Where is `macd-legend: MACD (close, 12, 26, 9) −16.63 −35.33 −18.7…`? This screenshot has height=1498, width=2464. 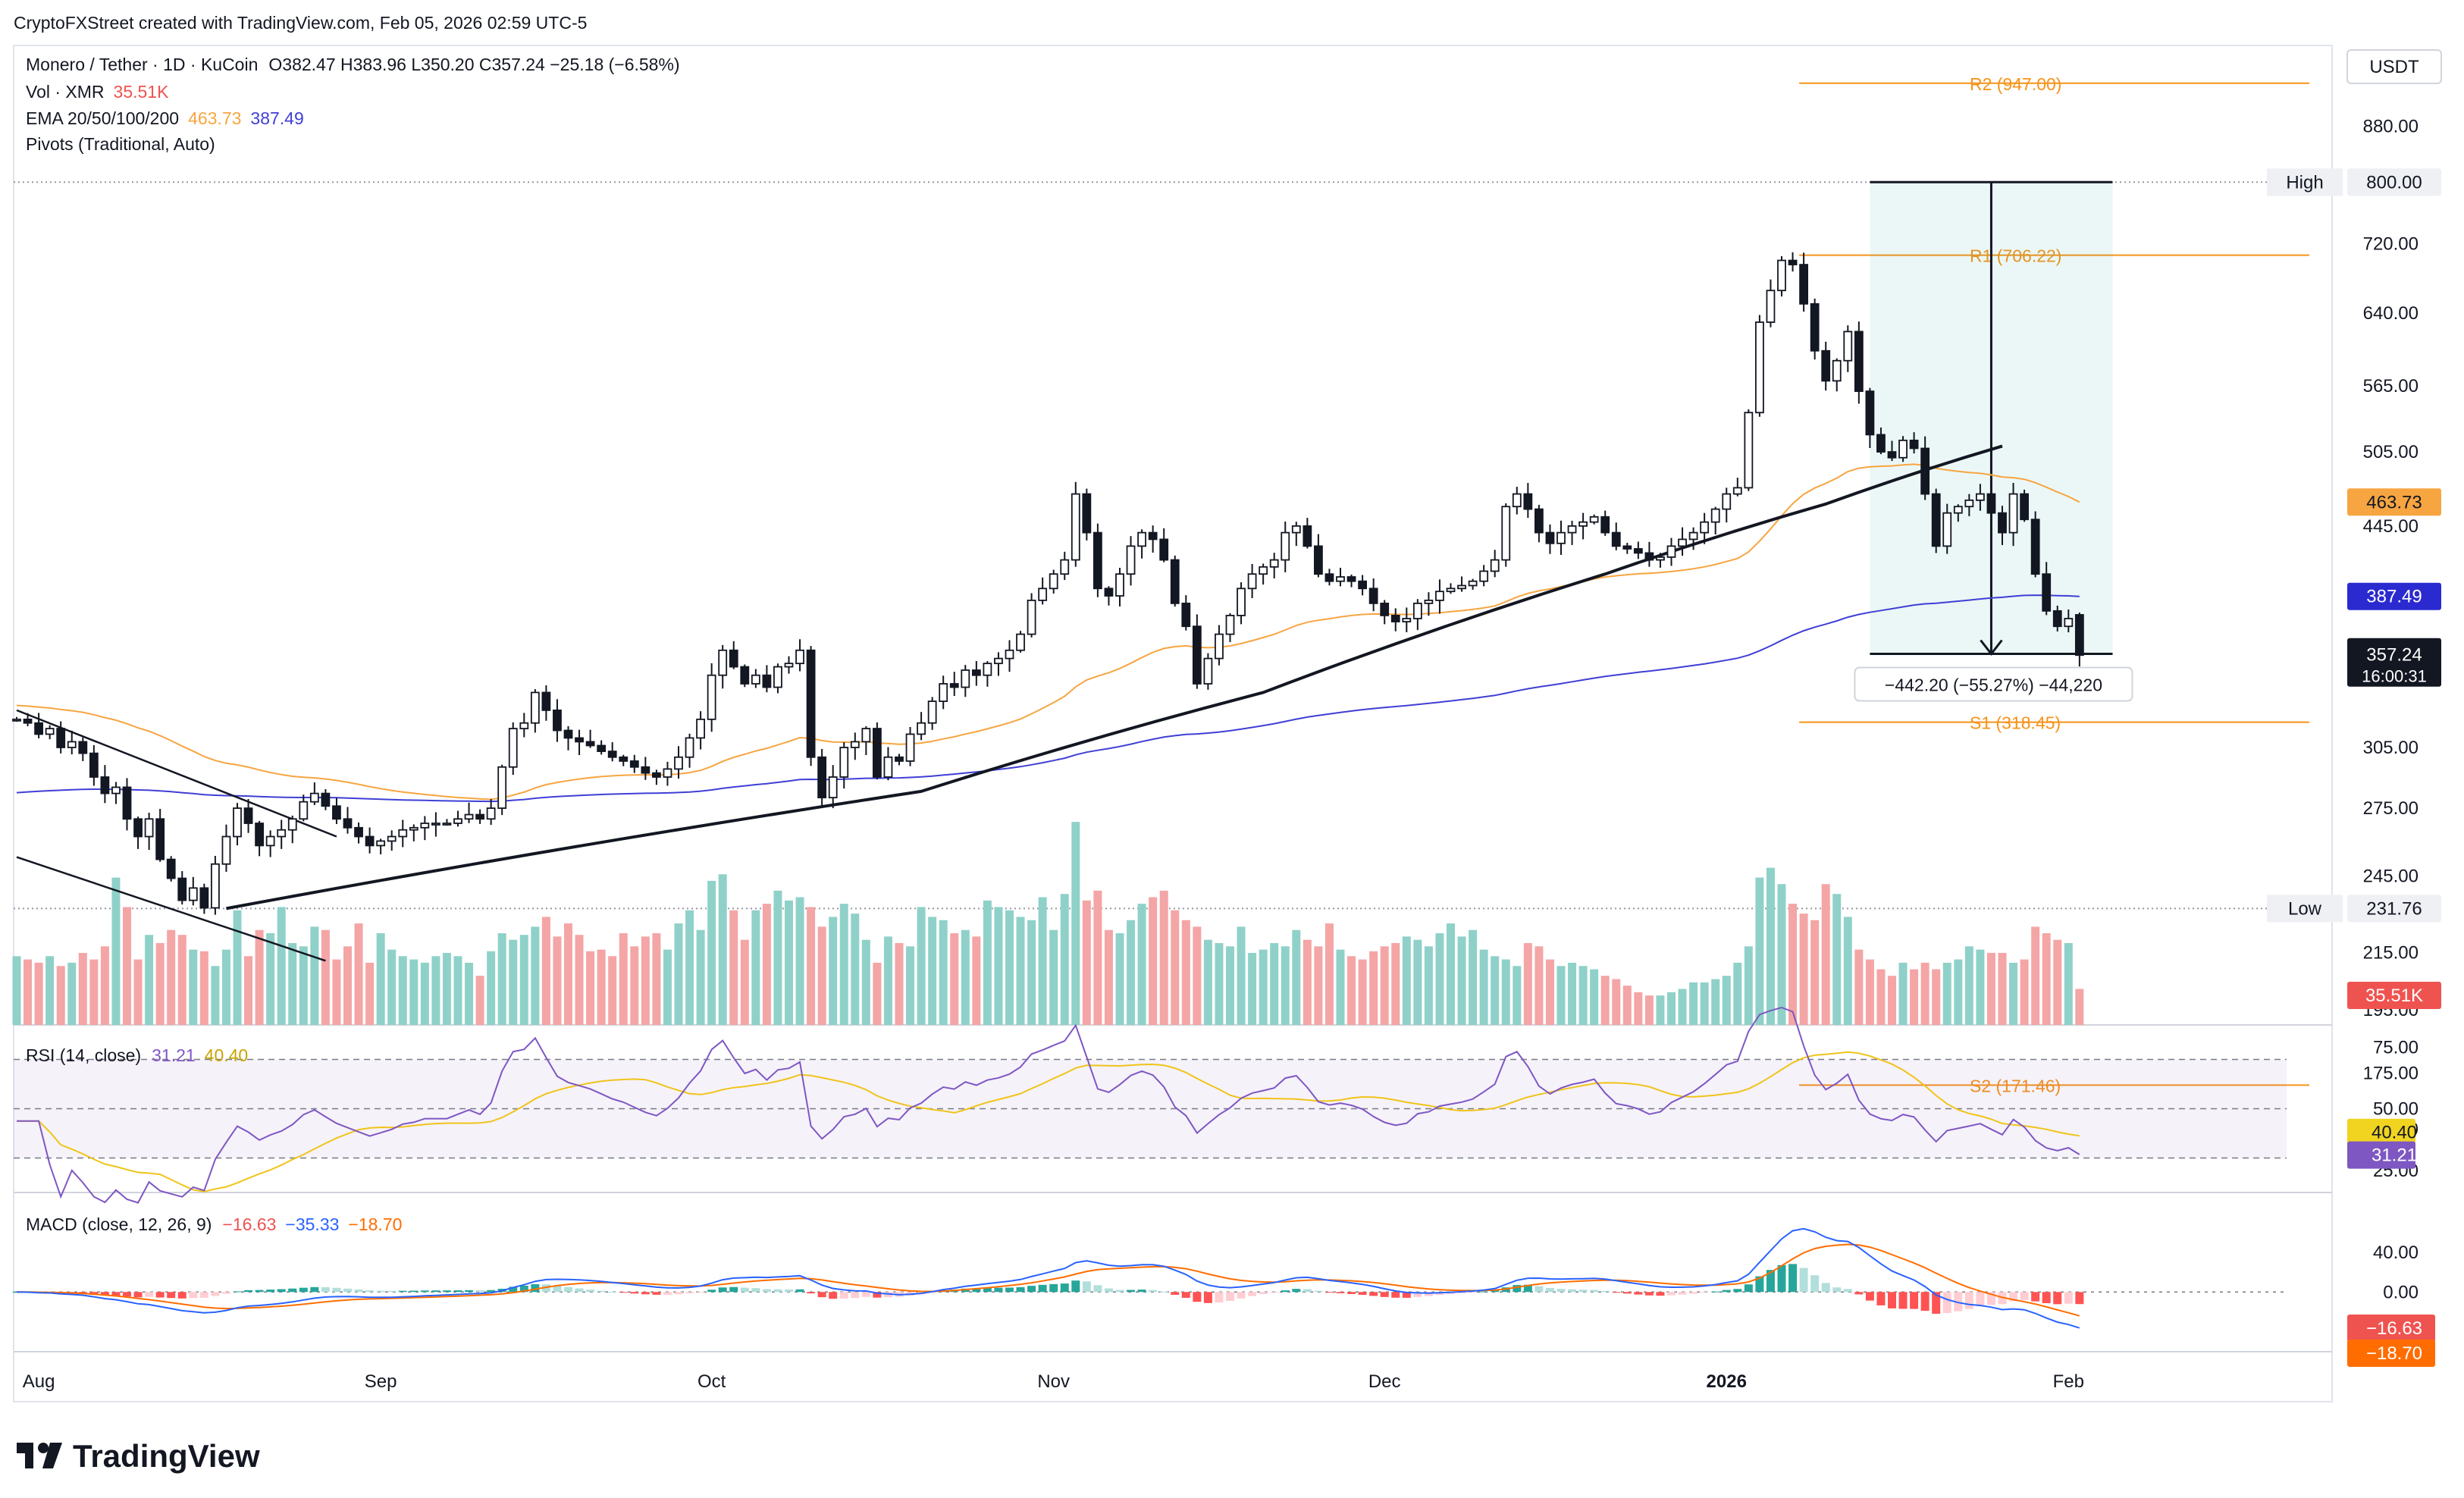
macd-legend: MACD (close, 12, 26, 9) −16.63 −35.33 −18.7… is located at coordinates (214, 1224).